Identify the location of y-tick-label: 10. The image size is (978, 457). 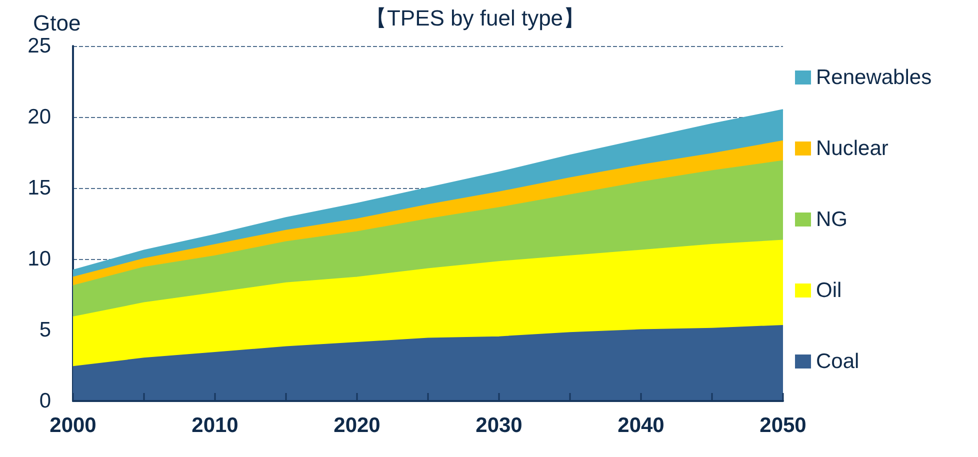
(39, 259).